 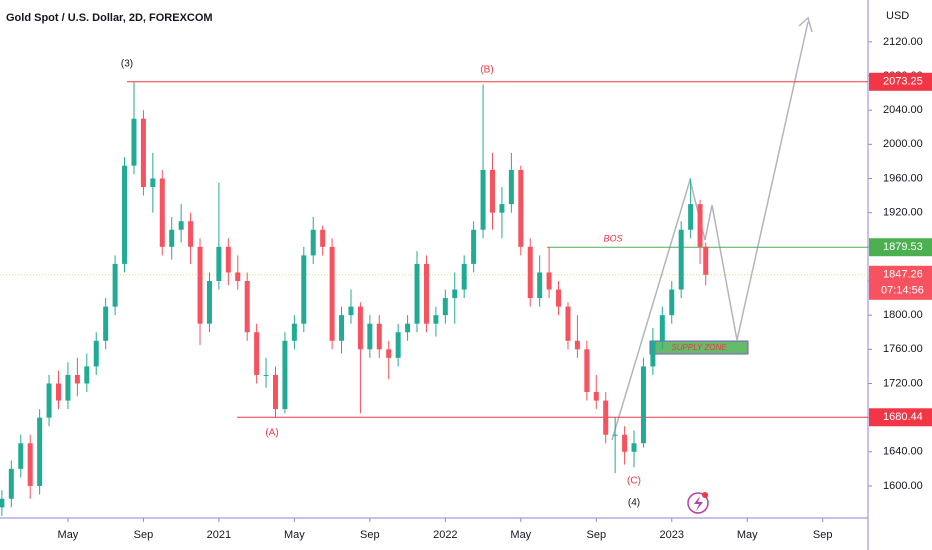 I want to click on y-tick-label: 2040.00, so click(x=903, y=110).